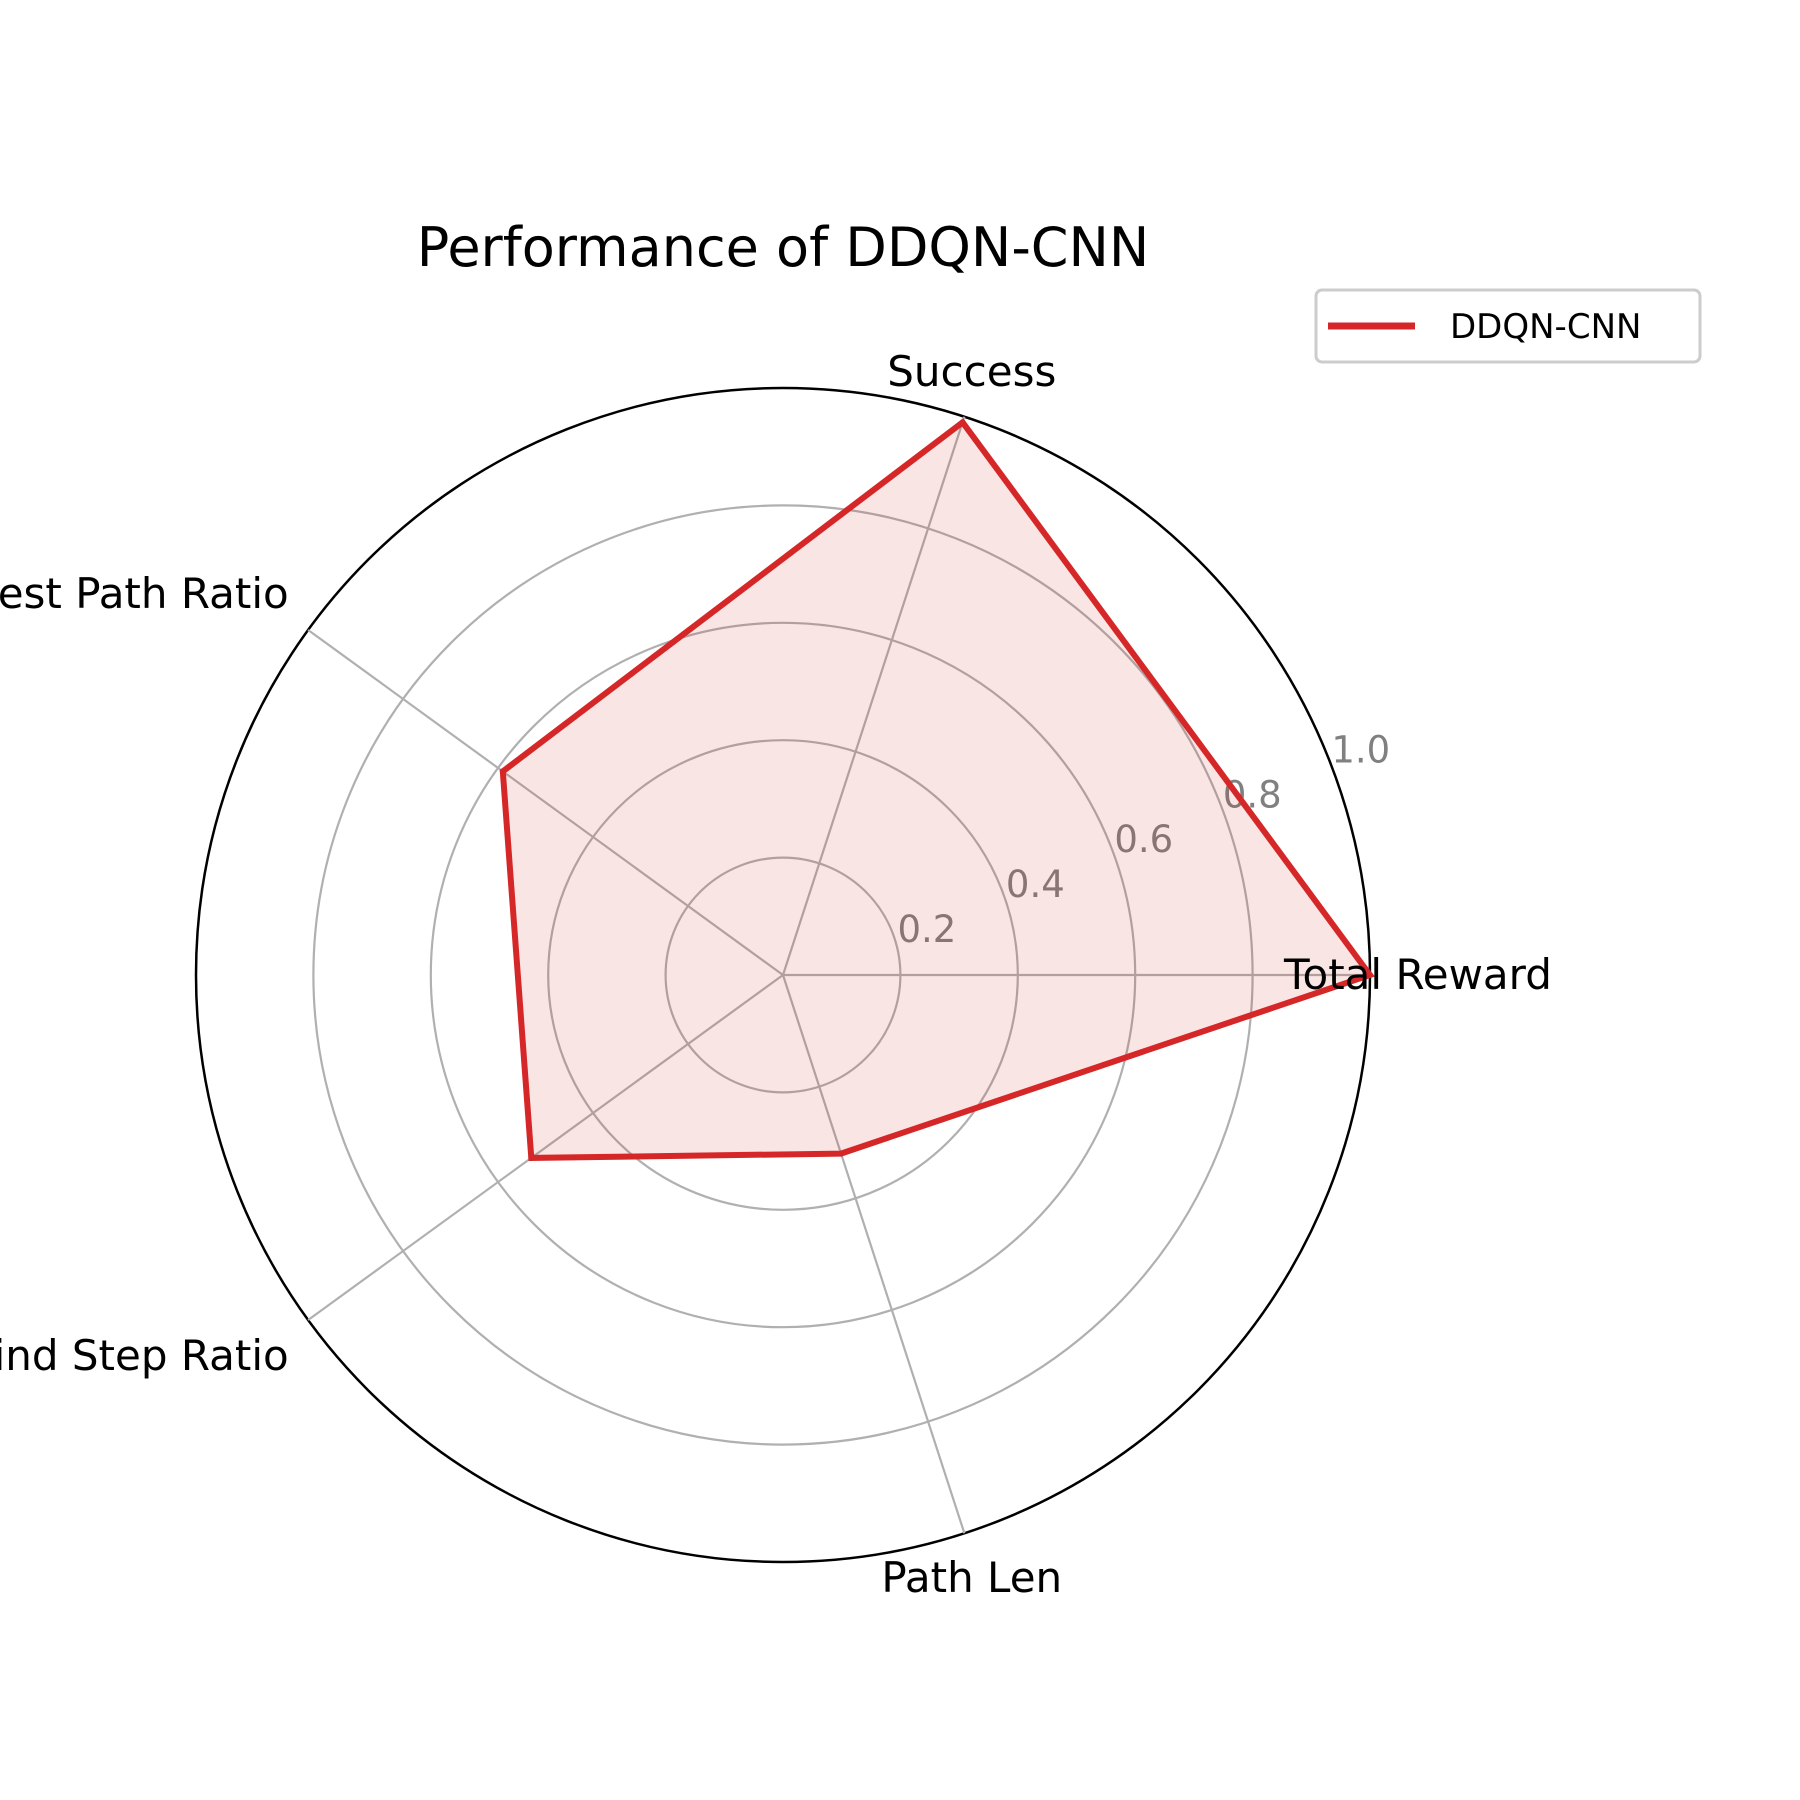 The height and width of the screenshot is (1800, 1800). What do you see at coordinates (1370, 975) in the screenshot?
I see `data-point-total-reward` at bounding box center [1370, 975].